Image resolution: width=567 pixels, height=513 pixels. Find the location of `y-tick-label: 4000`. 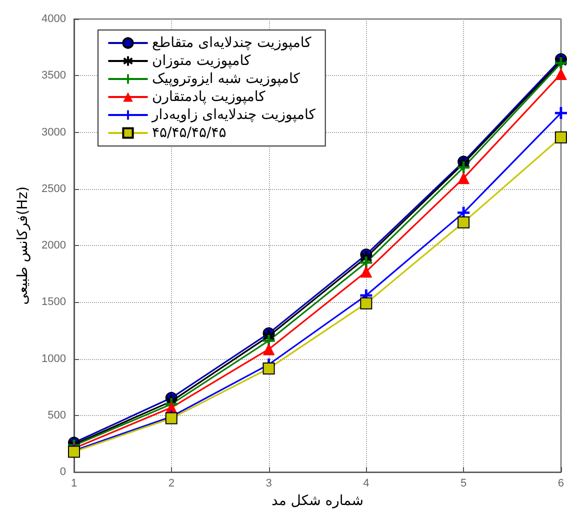

y-tick-label: 4000 is located at coordinates (54, 19).